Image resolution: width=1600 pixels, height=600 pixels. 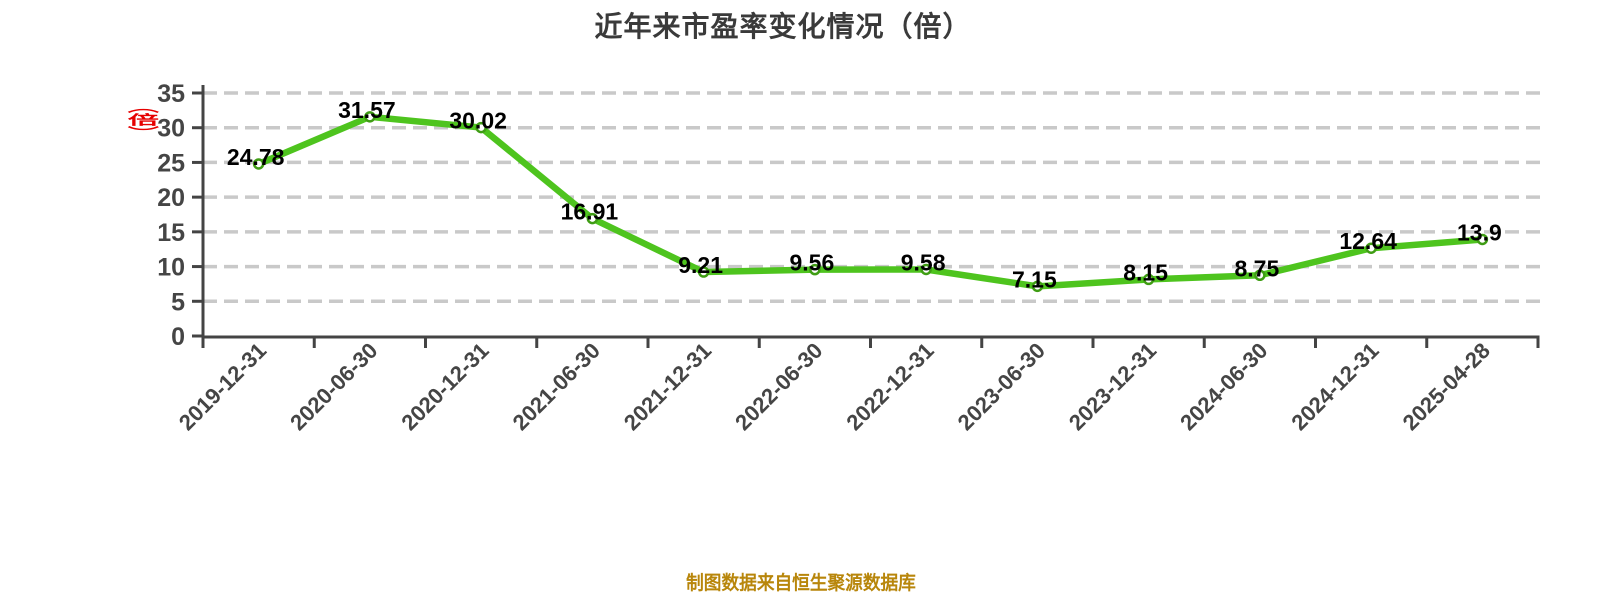 I want to click on data-point-value-label: 24.78, so click(x=256, y=157).